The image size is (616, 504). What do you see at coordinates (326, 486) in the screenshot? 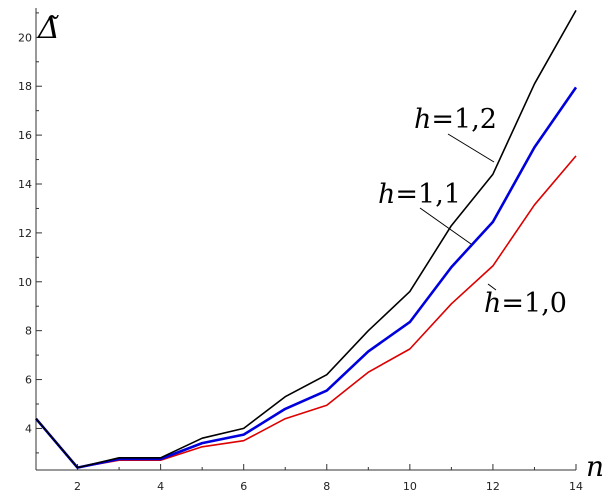
I see `x-tick-label: 8` at bounding box center [326, 486].